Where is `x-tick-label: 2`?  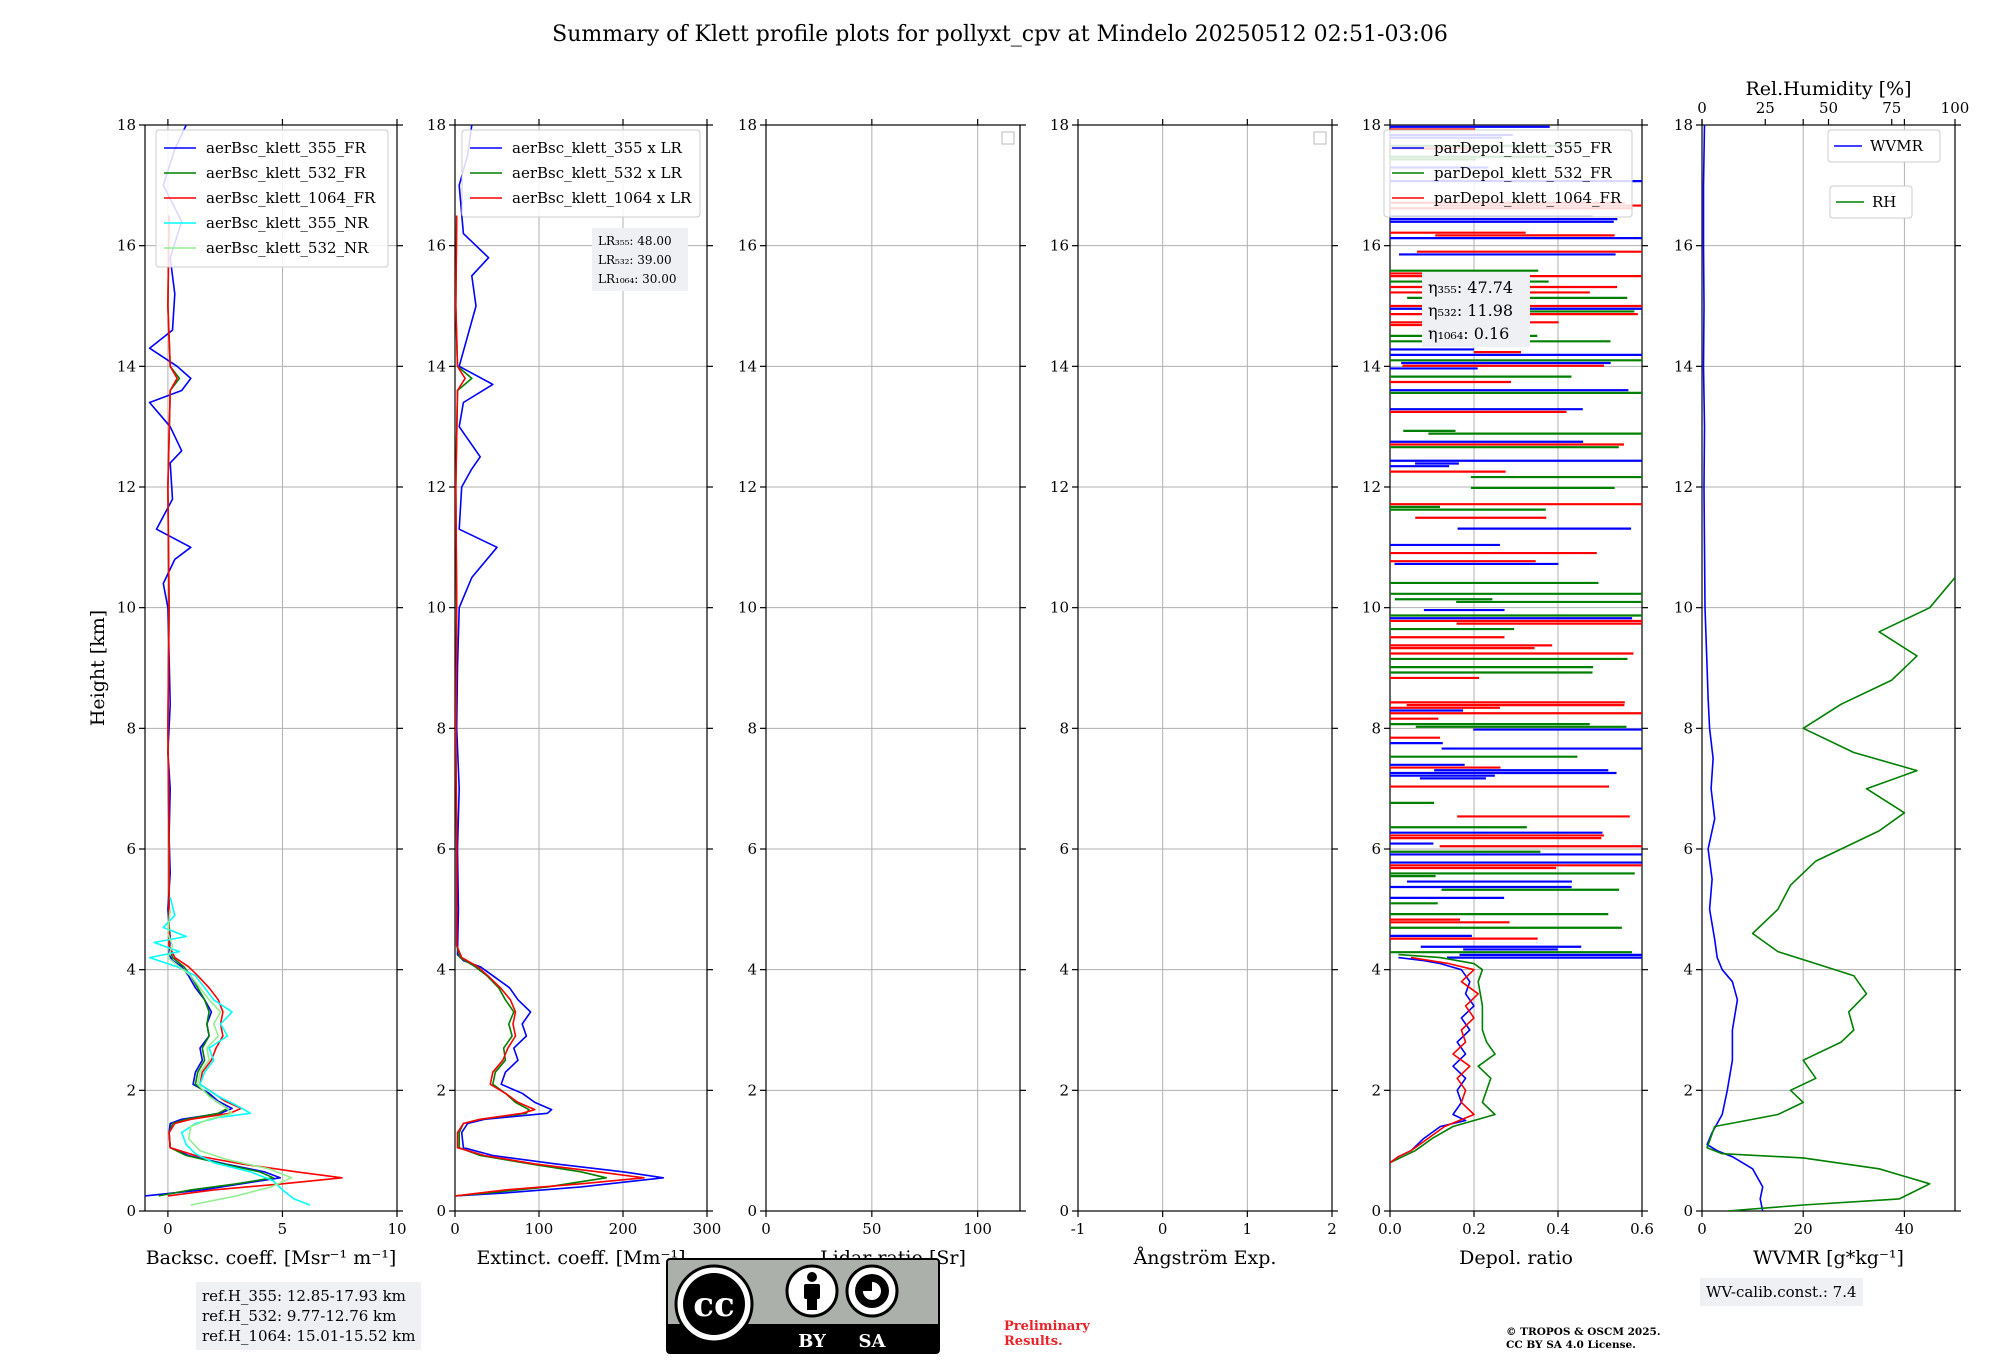
x-tick-label: 2 is located at coordinates (1332, 1229).